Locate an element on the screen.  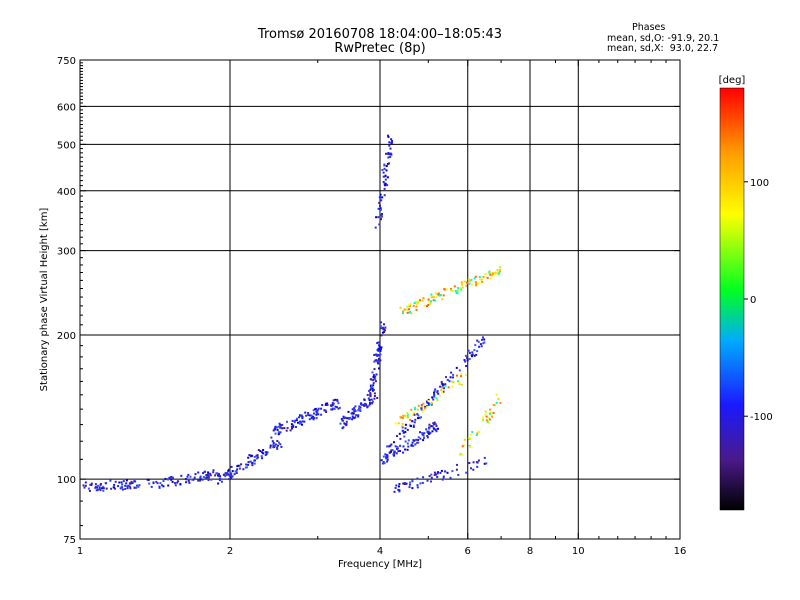
stats-x-mode: mean, sd,X: 93.0, 22.7 is located at coordinates (663, 48).